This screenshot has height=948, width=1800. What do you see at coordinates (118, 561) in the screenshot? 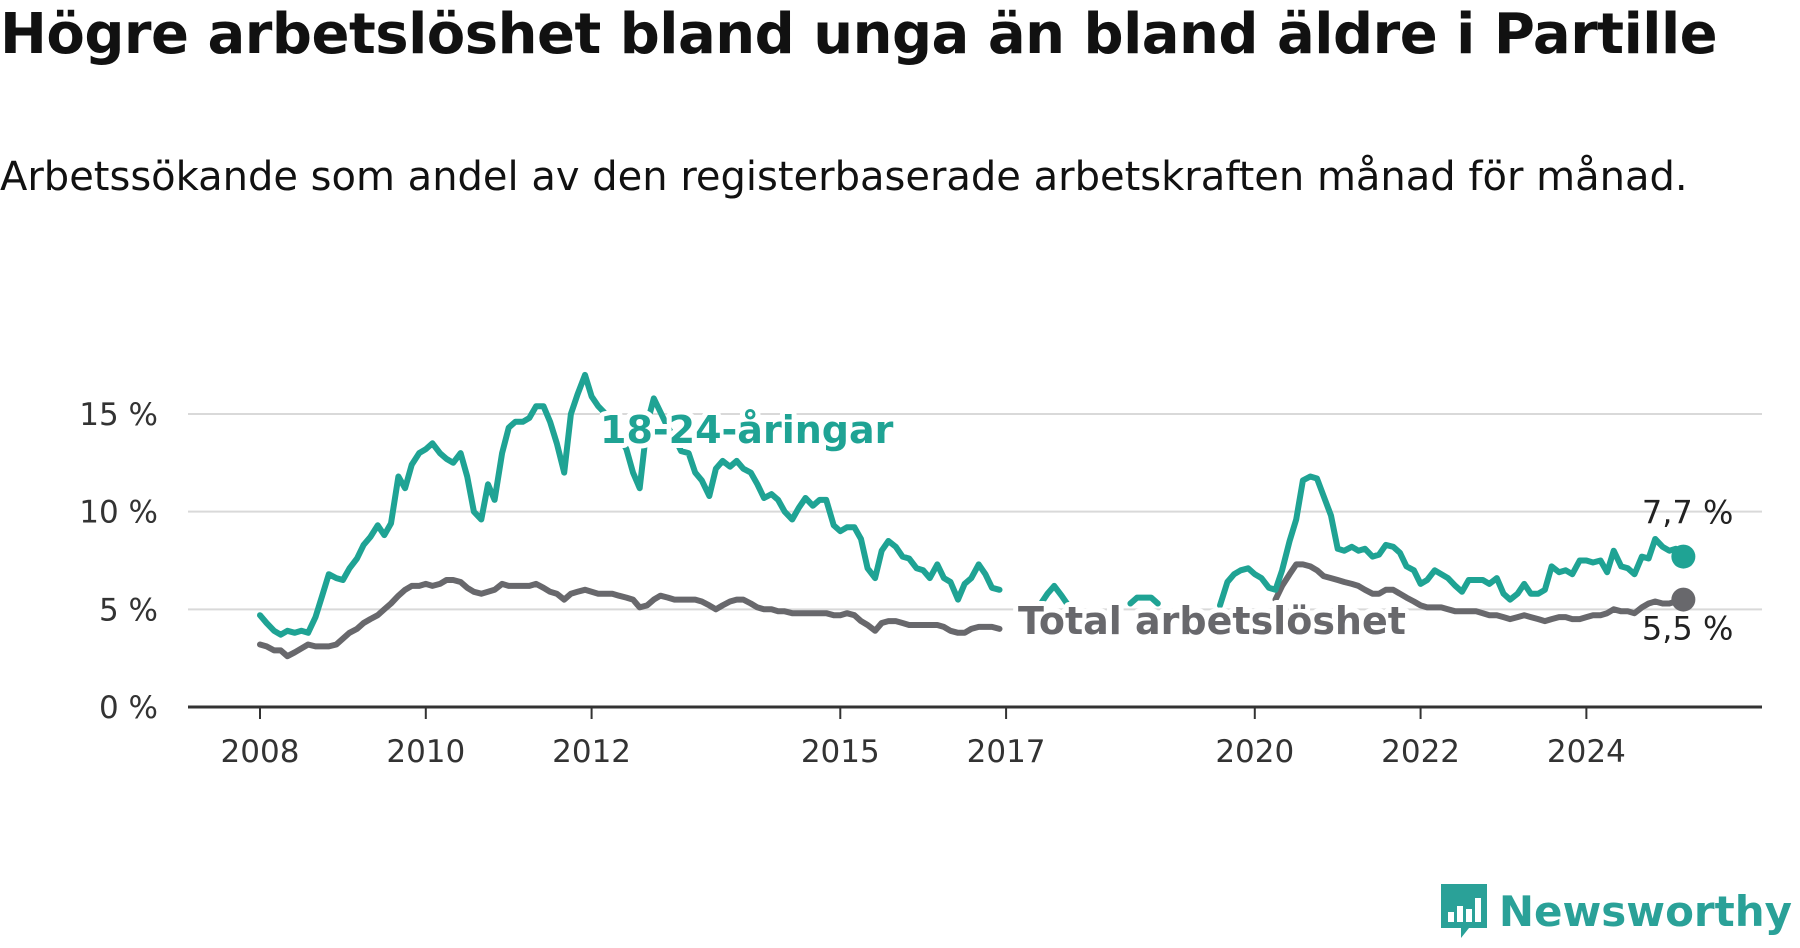
I see `y-axis-ticks: 0 % 5 % 10 % 15 %` at bounding box center [118, 561].